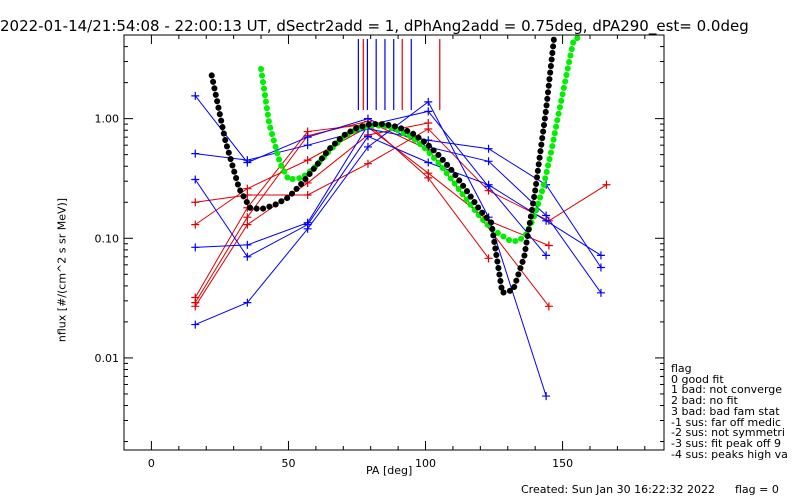 This screenshot has height=500, width=800. I want to click on legend-title: flag, so click(681, 368).